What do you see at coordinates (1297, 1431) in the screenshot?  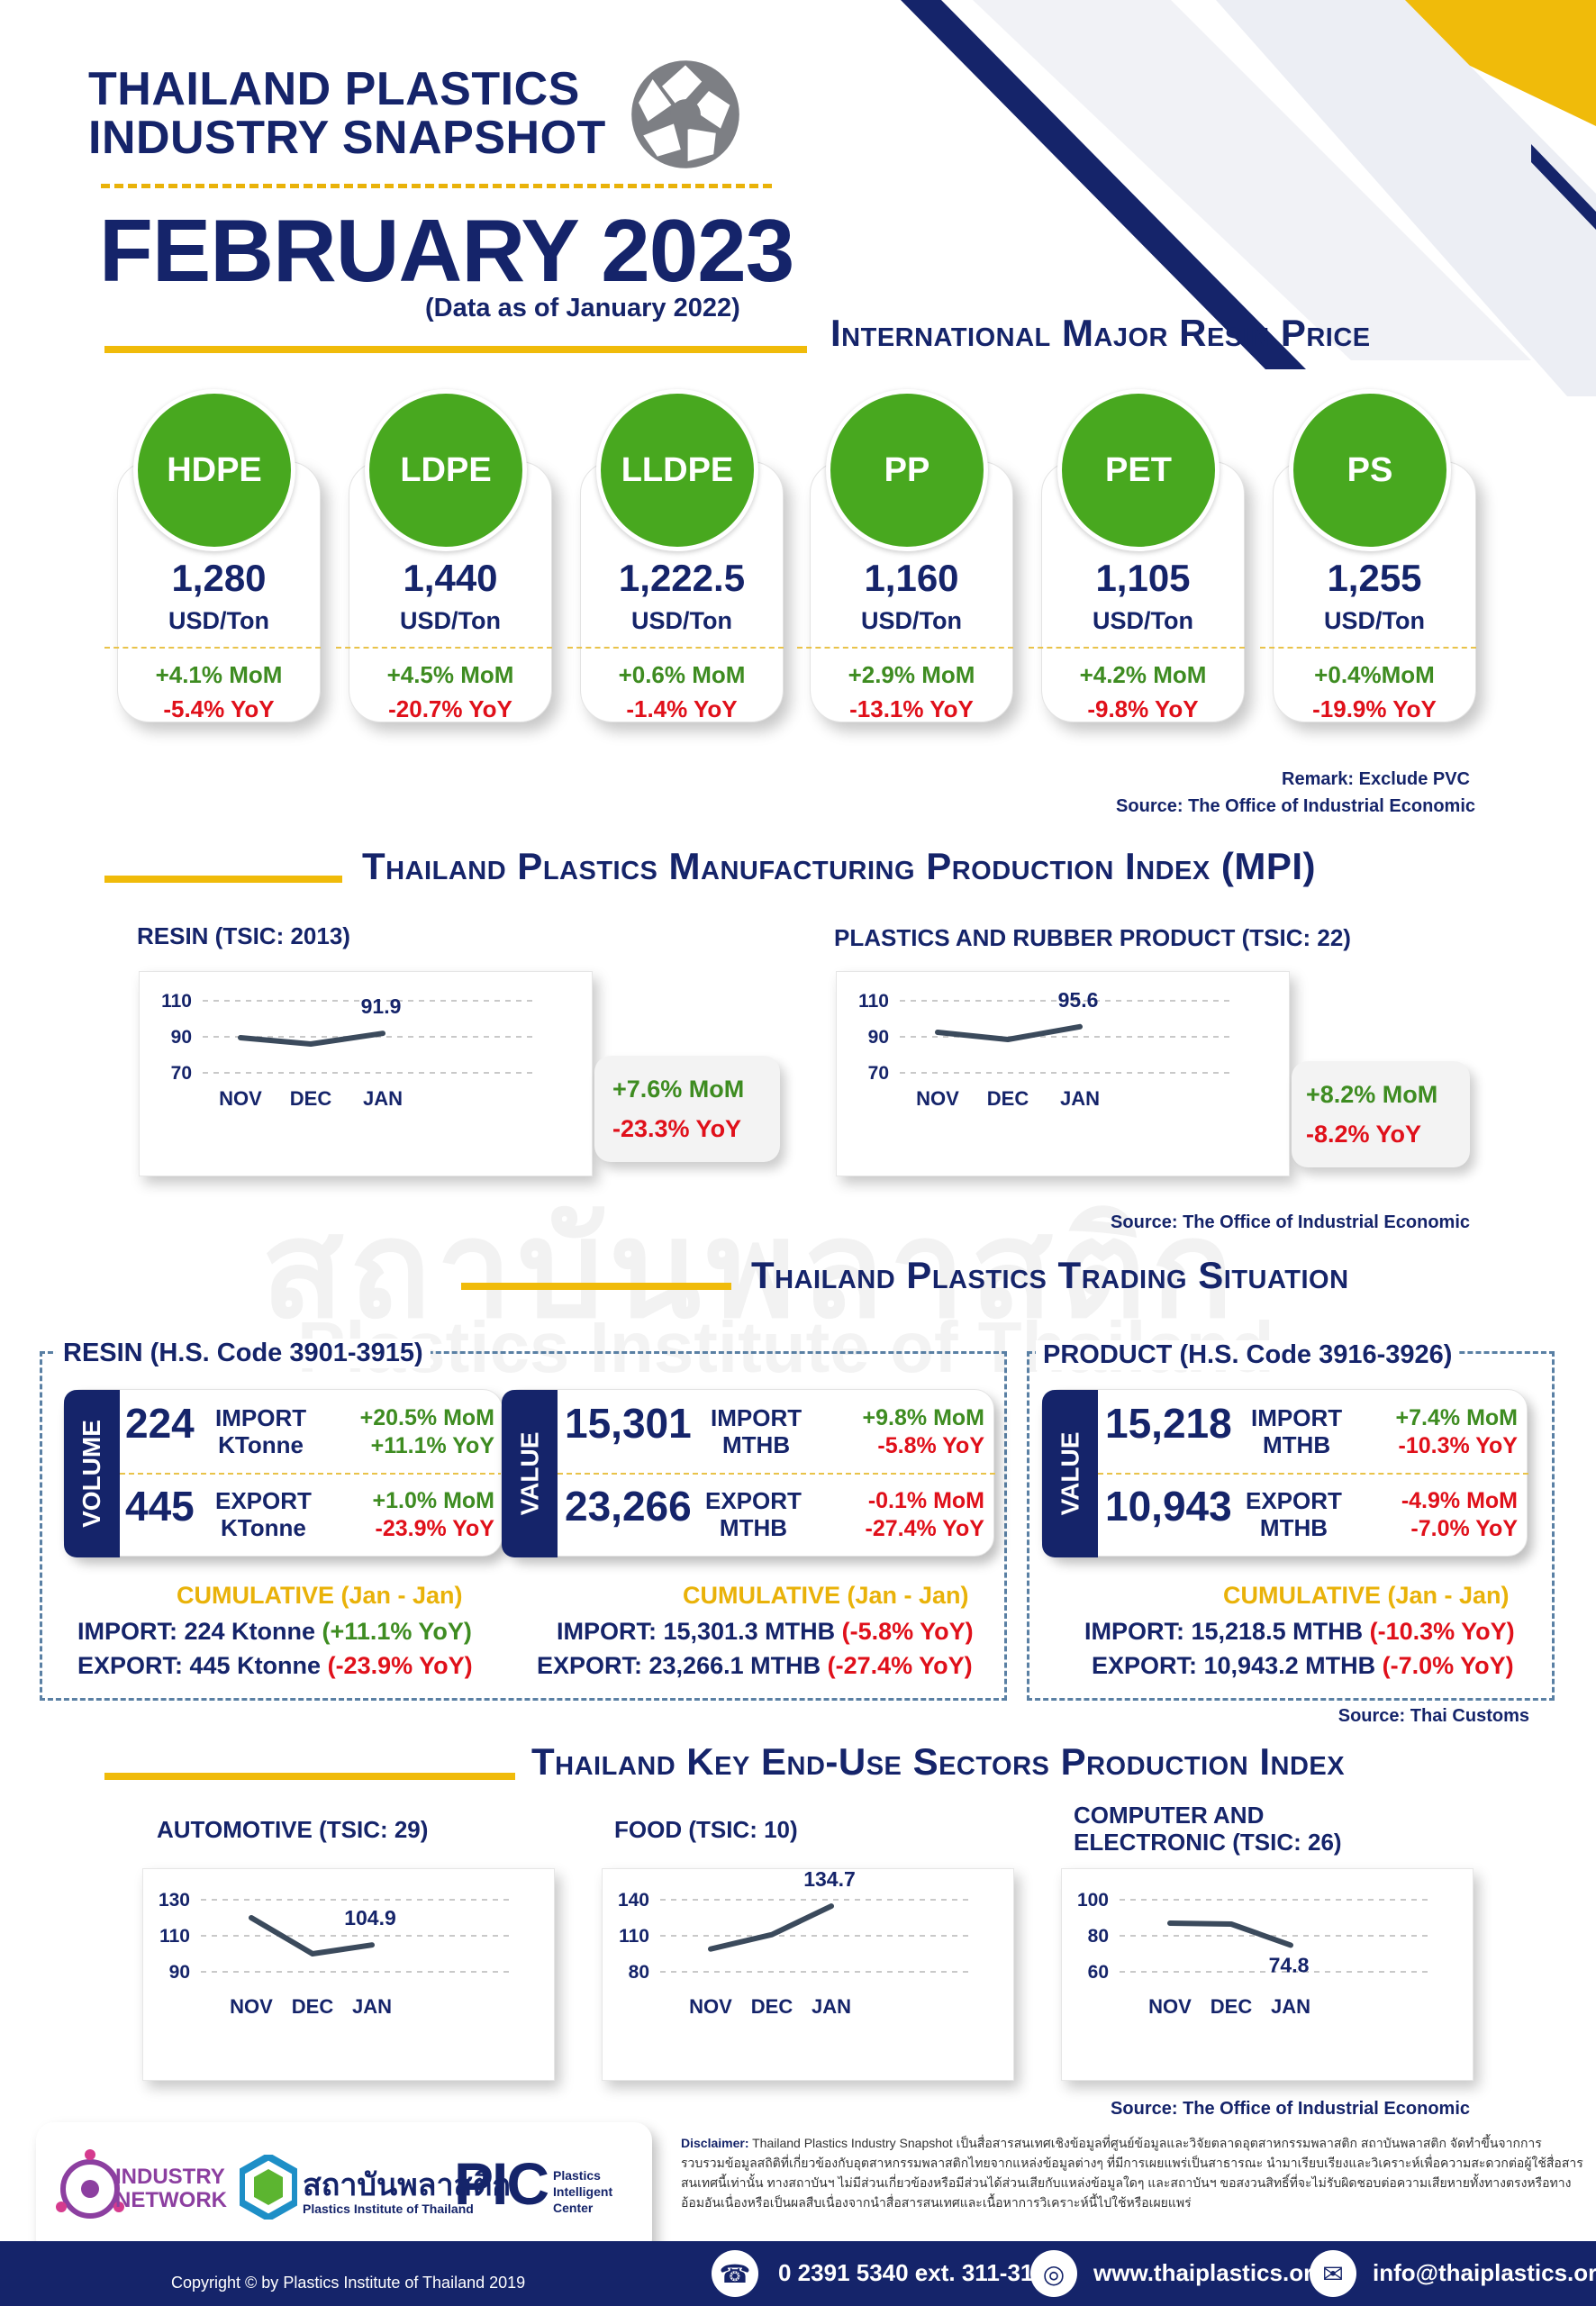 I see `product-import-value-label: IMPORT MTHB` at bounding box center [1297, 1431].